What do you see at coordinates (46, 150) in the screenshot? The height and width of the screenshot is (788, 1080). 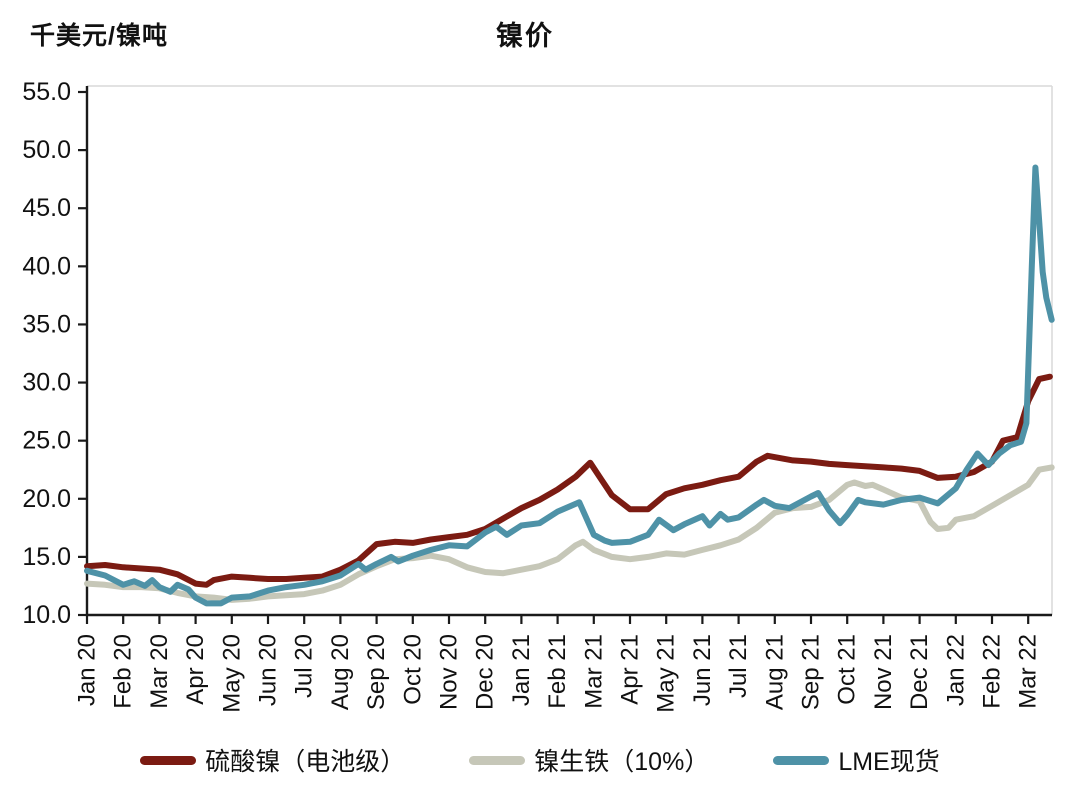 I see `y-tick-label: 50.0` at bounding box center [46, 150].